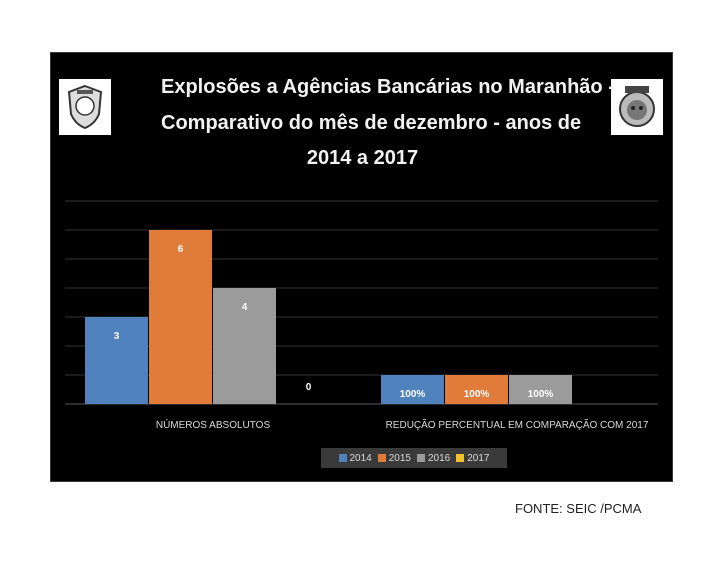  Describe the element at coordinates (541, 394) in the screenshot. I see `data-label-2016-1: 100%` at that location.